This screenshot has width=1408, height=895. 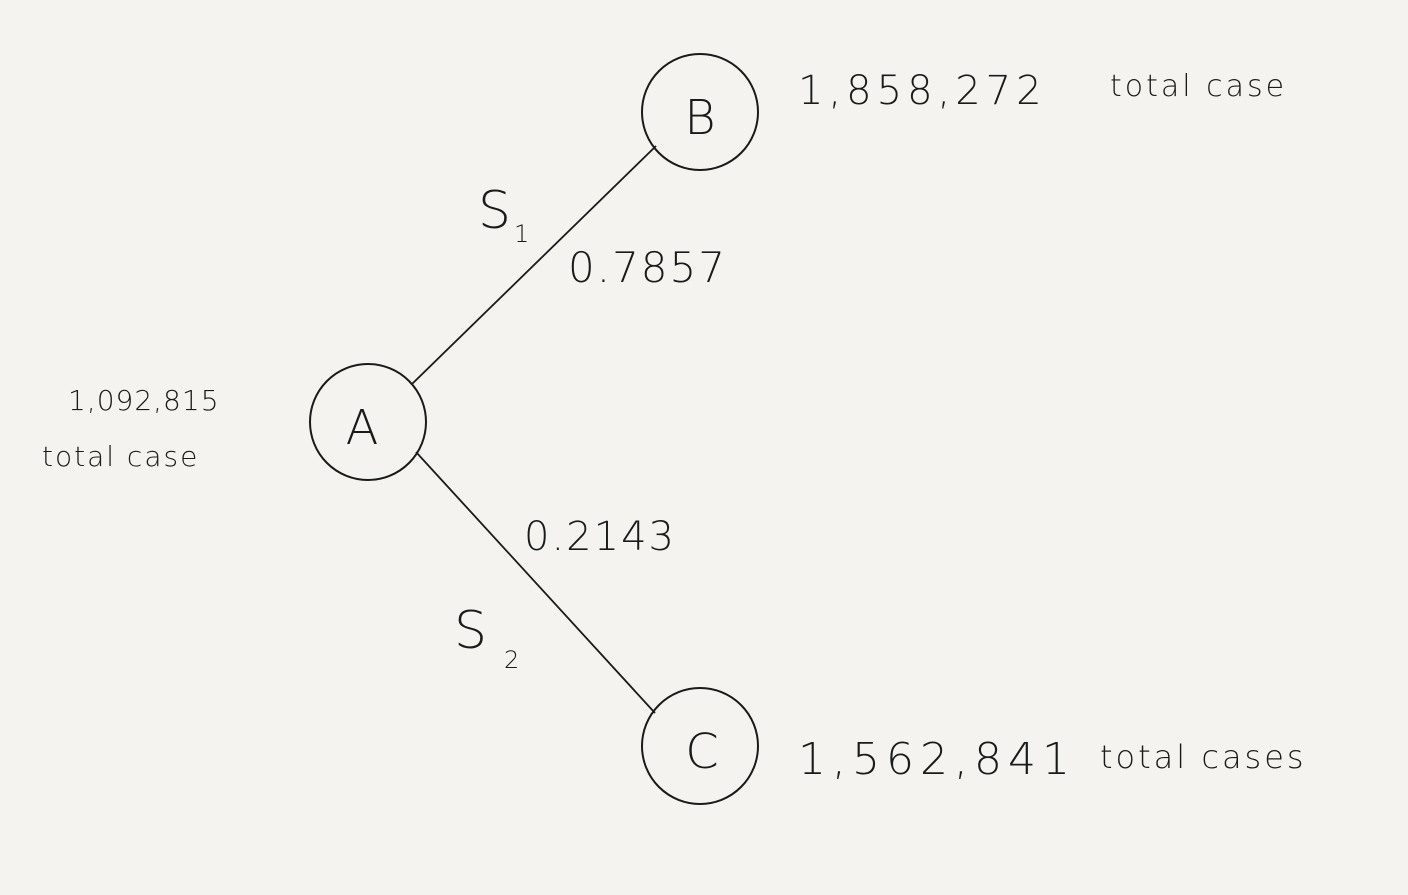 I want to click on edge-a-c, so click(x=535, y=582).